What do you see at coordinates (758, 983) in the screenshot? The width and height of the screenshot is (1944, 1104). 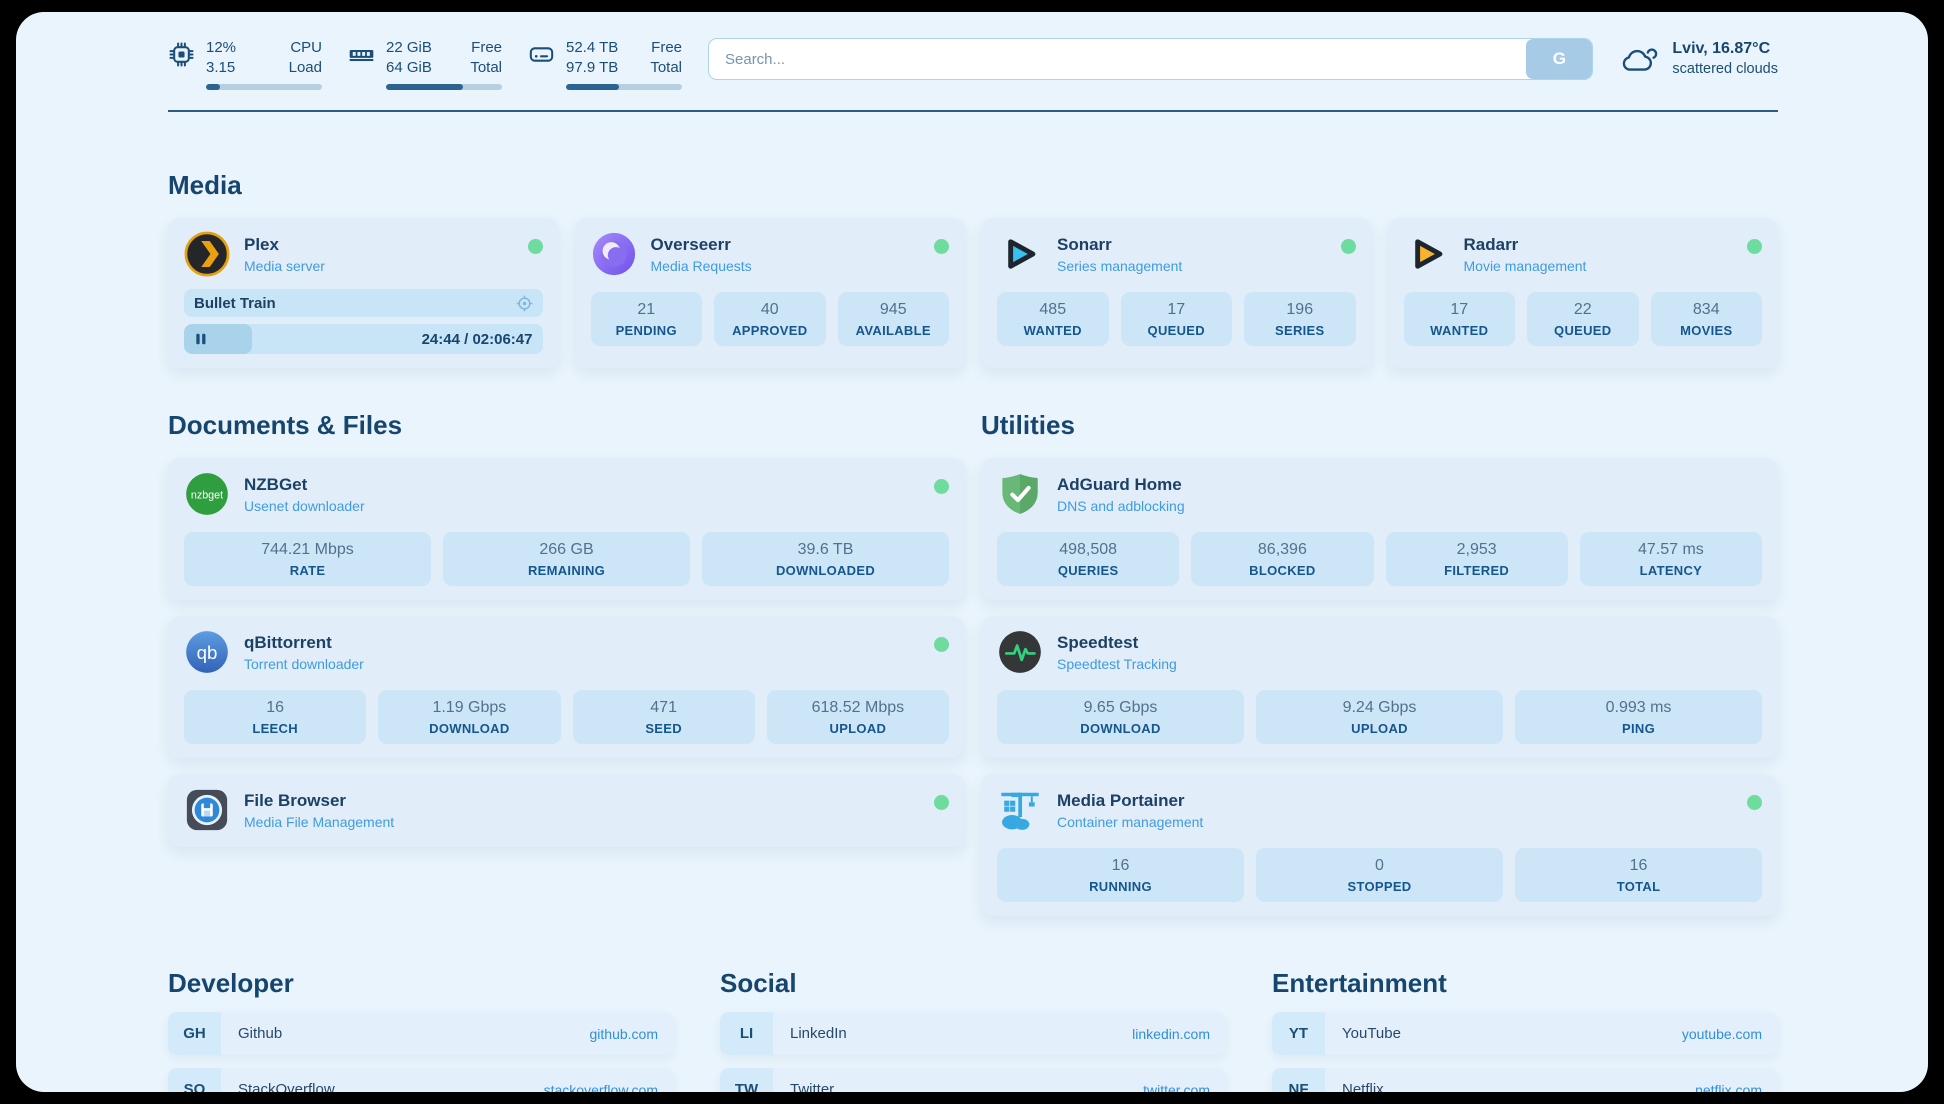 I see `section-title-social: Social` at bounding box center [758, 983].